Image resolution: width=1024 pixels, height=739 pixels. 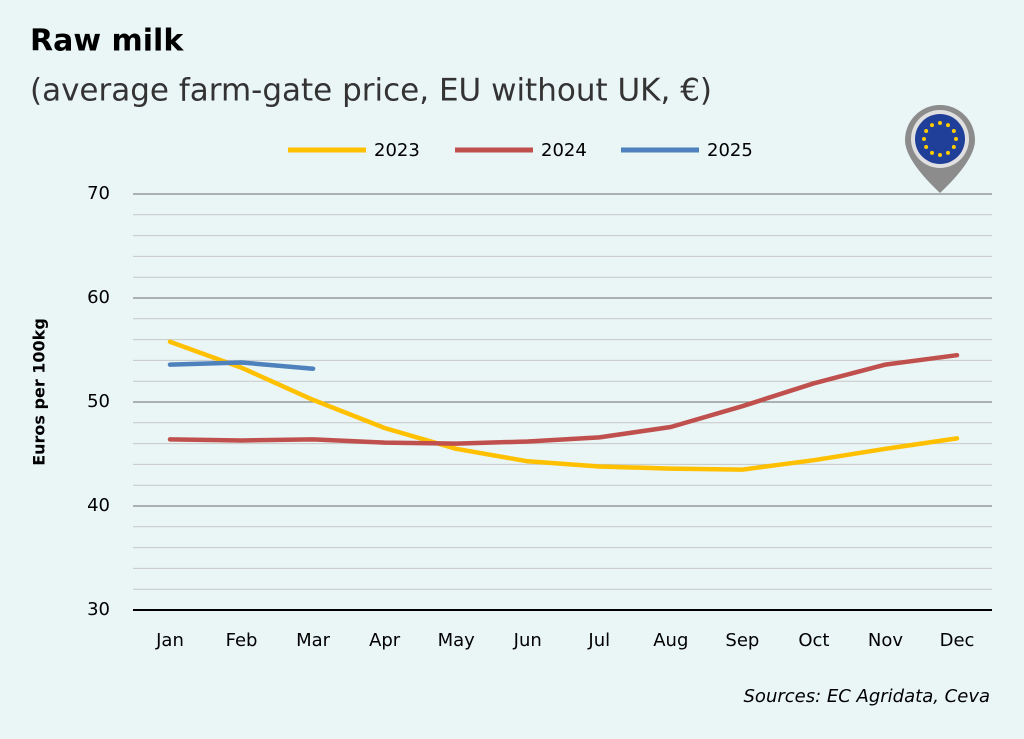 I want to click on x-tick-label: Jan, so click(x=169, y=640).